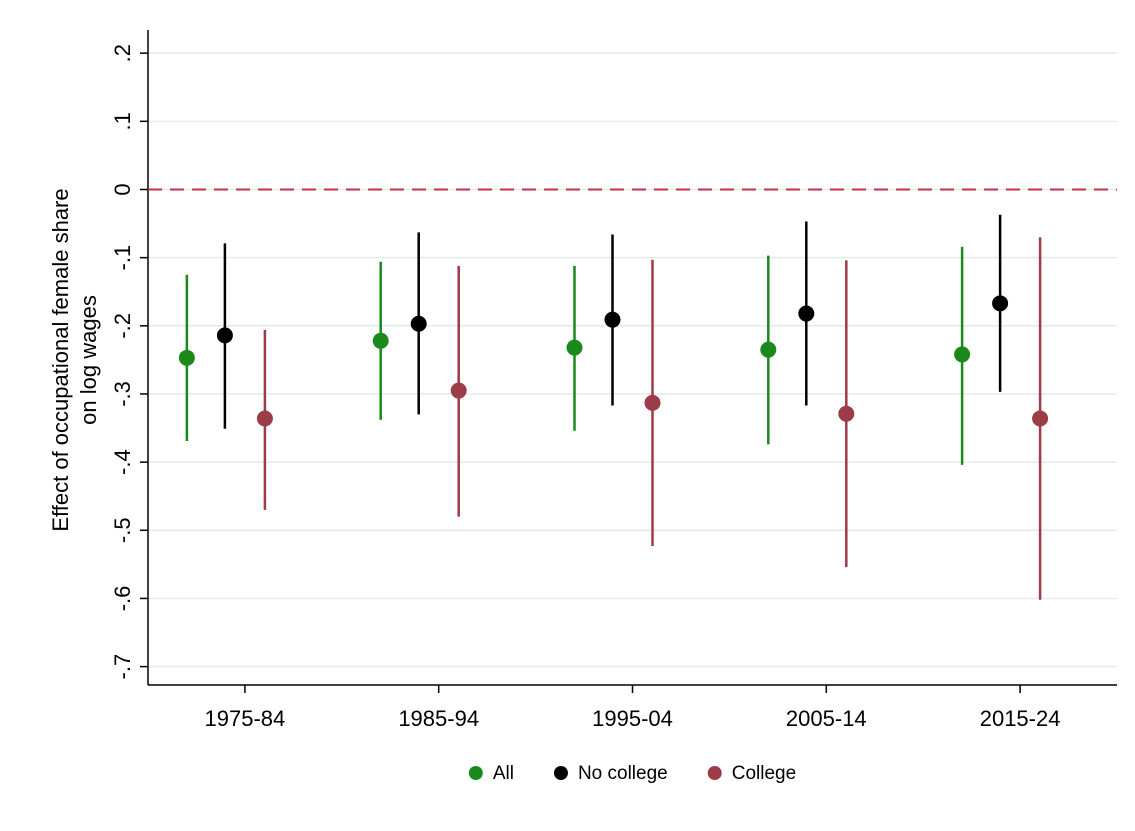  What do you see at coordinates (122, 667) in the screenshot?
I see `y-tick-label: -.7` at bounding box center [122, 667].